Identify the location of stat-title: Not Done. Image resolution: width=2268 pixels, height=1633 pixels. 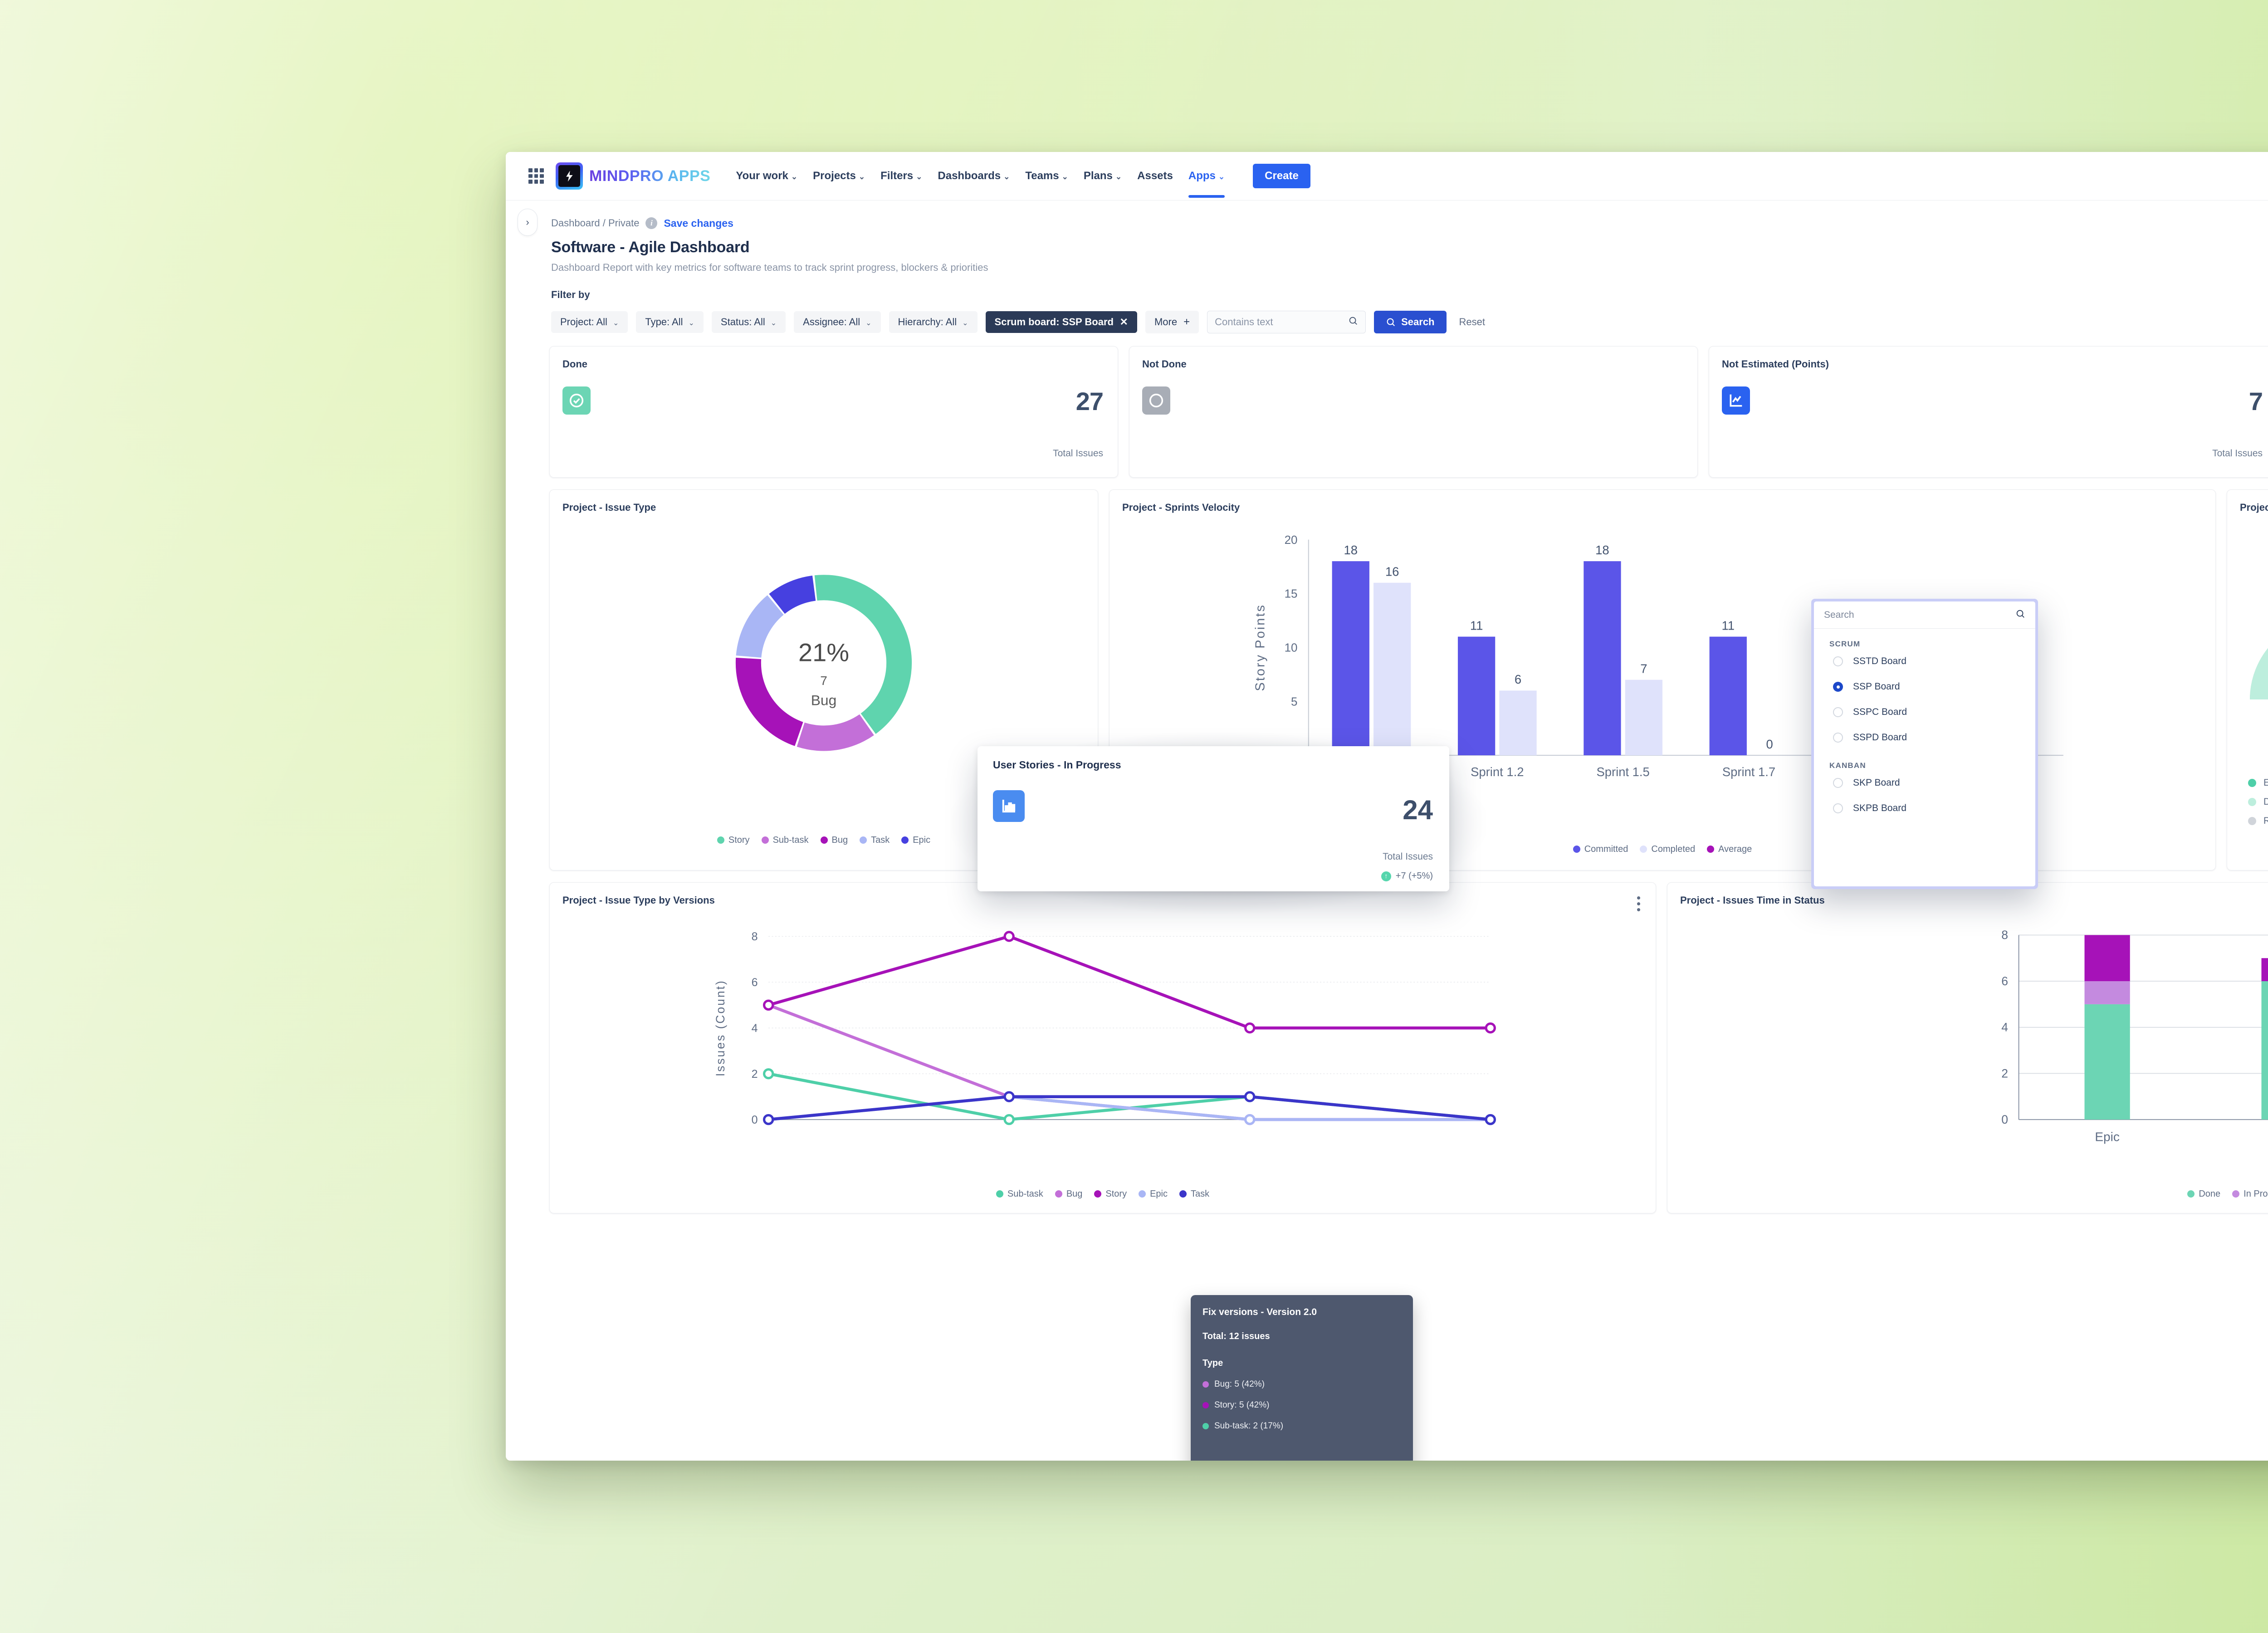
(1165, 364).